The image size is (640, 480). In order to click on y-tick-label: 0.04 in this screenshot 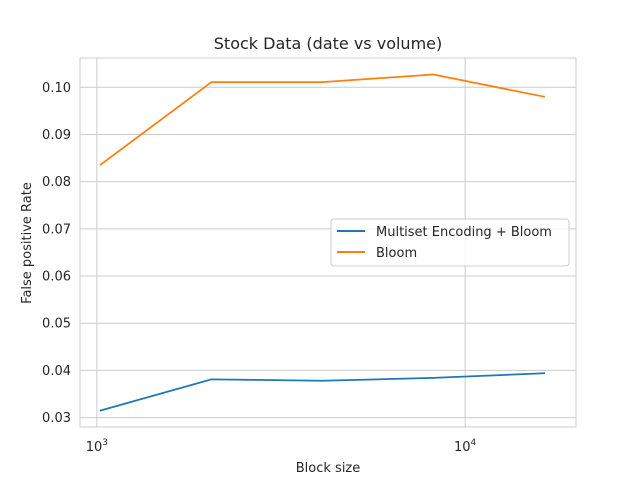, I will do `click(56, 371)`.